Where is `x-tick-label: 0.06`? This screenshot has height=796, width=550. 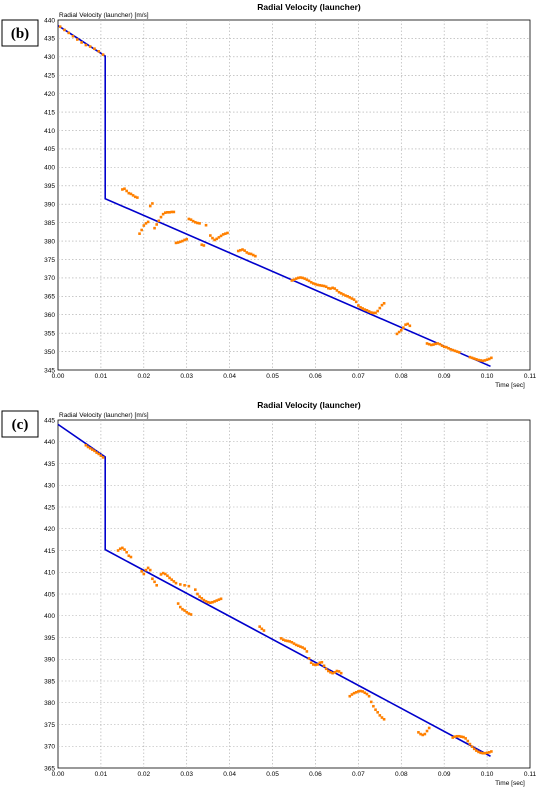 x-tick-label: 0.06 is located at coordinates (315, 376).